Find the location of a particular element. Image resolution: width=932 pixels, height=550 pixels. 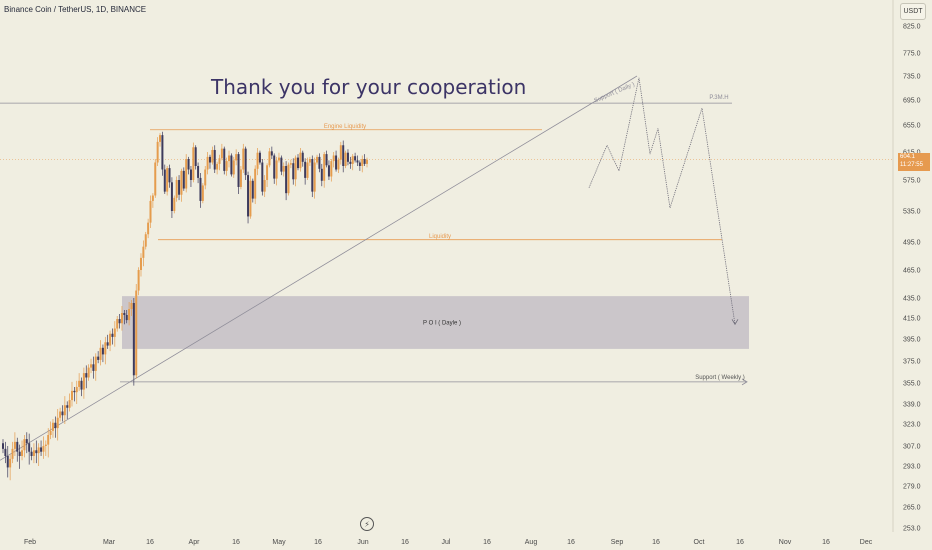

symbol-info: Binance Coin / TetherUS, 1D, BINANCE is located at coordinates (75, 9).